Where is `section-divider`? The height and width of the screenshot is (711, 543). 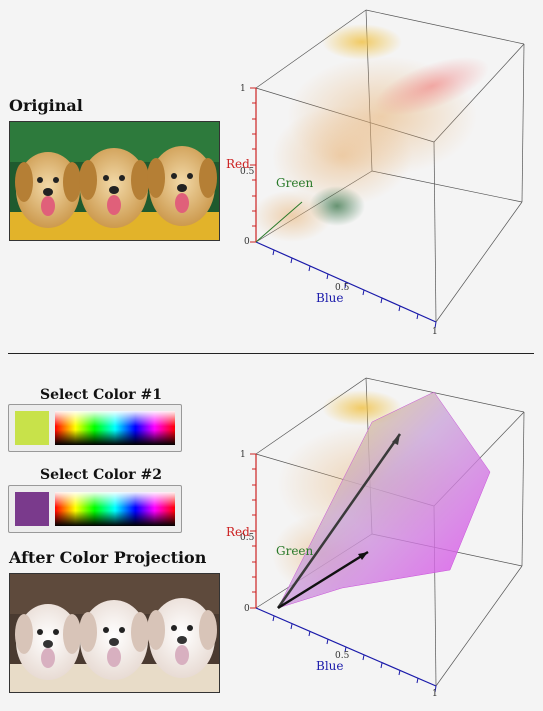
section-divider is located at coordinates (271, 353).